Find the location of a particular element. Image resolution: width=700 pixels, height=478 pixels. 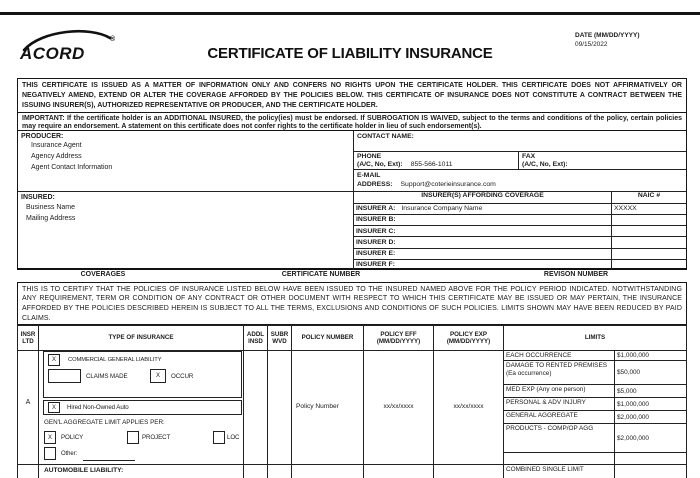

header-addl: ADDL INSD is located at coordinates (256, 338).